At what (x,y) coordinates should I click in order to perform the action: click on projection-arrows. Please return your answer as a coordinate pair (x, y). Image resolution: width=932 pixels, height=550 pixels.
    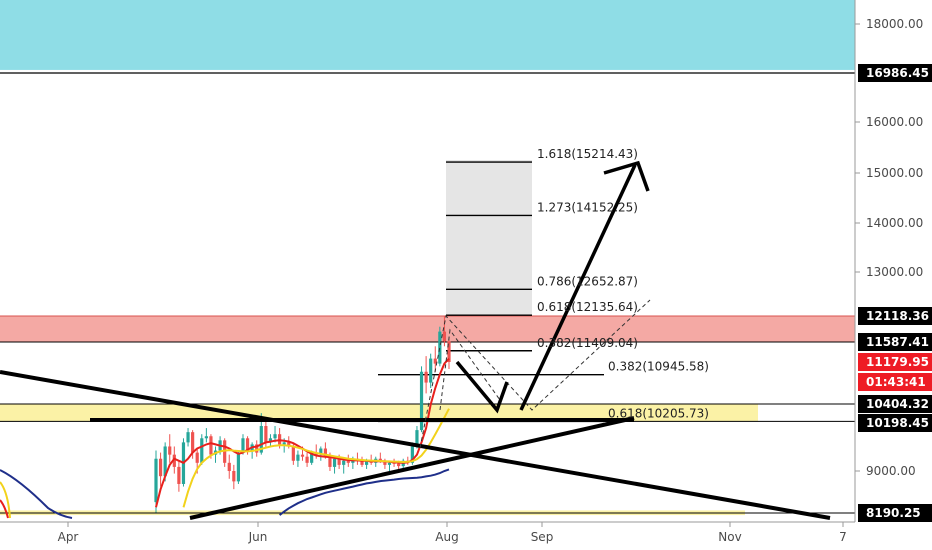
    Looking at the image, I should click on (552, 287).